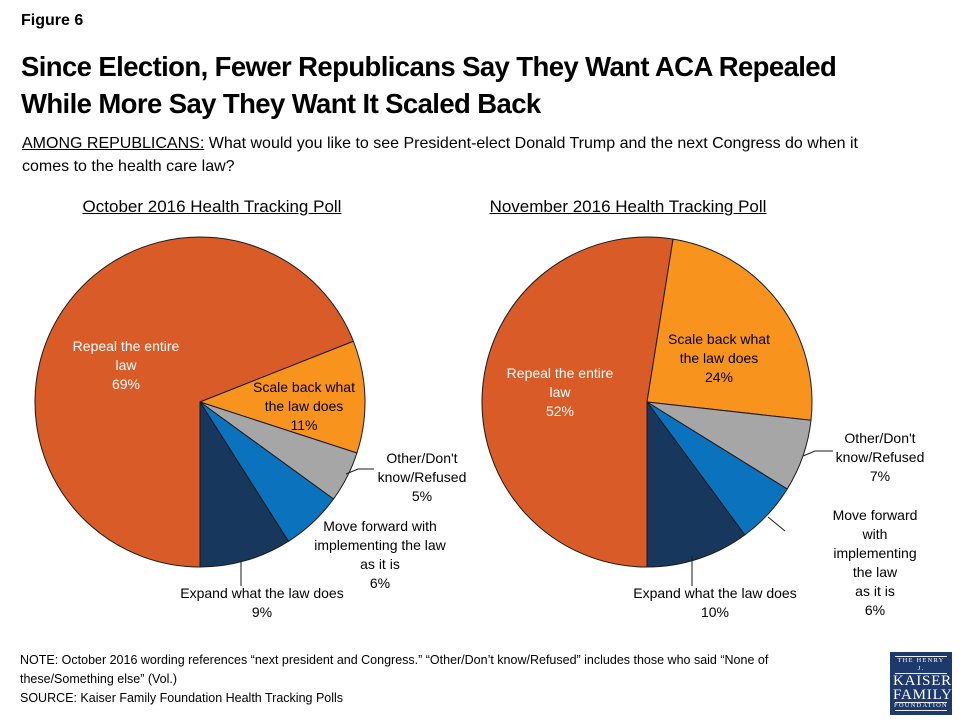 Image resolution: width=960 pixels, height=720 pixels. I want to click on kff-logo: THE HENRY J. KAISER FAMILY FOUNDATION, so click(921, 683).